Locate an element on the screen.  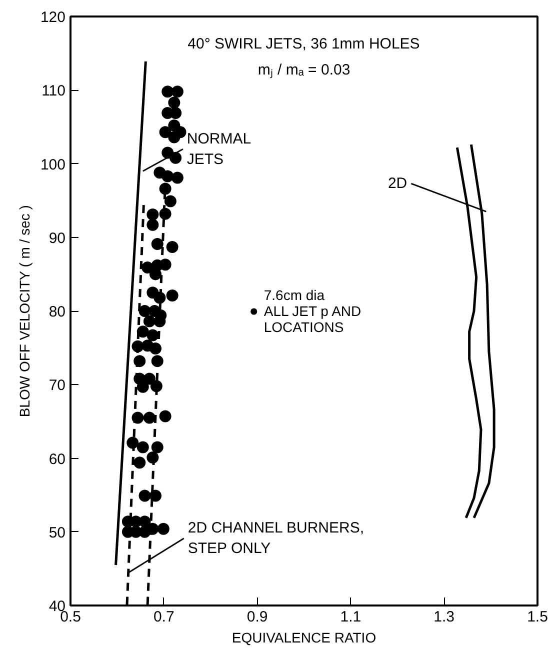
x-tick-label: 0.9 is located at coordinates (257, 617).